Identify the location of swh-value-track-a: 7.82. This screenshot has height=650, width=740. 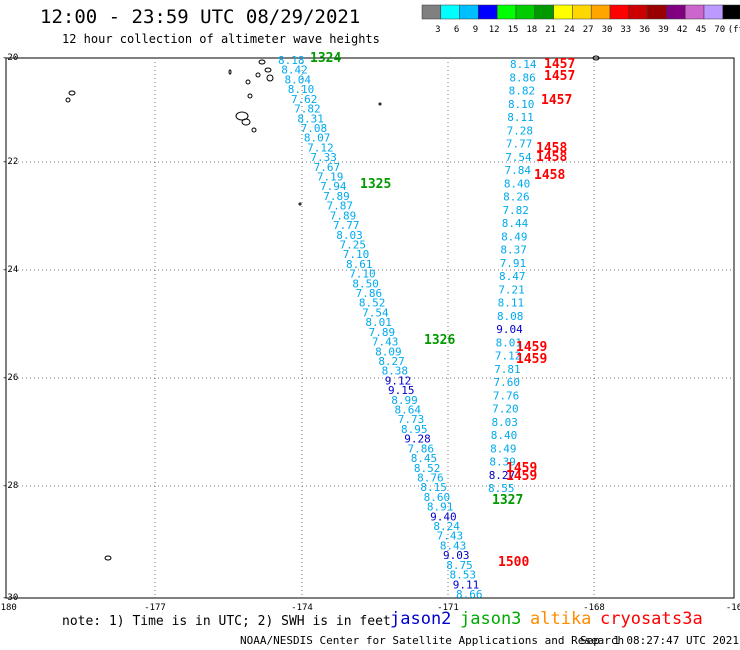
(307, 109).